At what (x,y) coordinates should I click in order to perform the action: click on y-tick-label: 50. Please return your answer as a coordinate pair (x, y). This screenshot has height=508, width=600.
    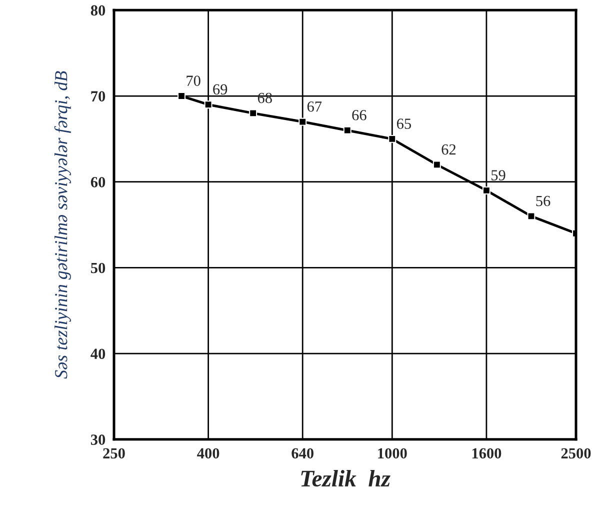
    Looking at the image, I should click on (98, 268).